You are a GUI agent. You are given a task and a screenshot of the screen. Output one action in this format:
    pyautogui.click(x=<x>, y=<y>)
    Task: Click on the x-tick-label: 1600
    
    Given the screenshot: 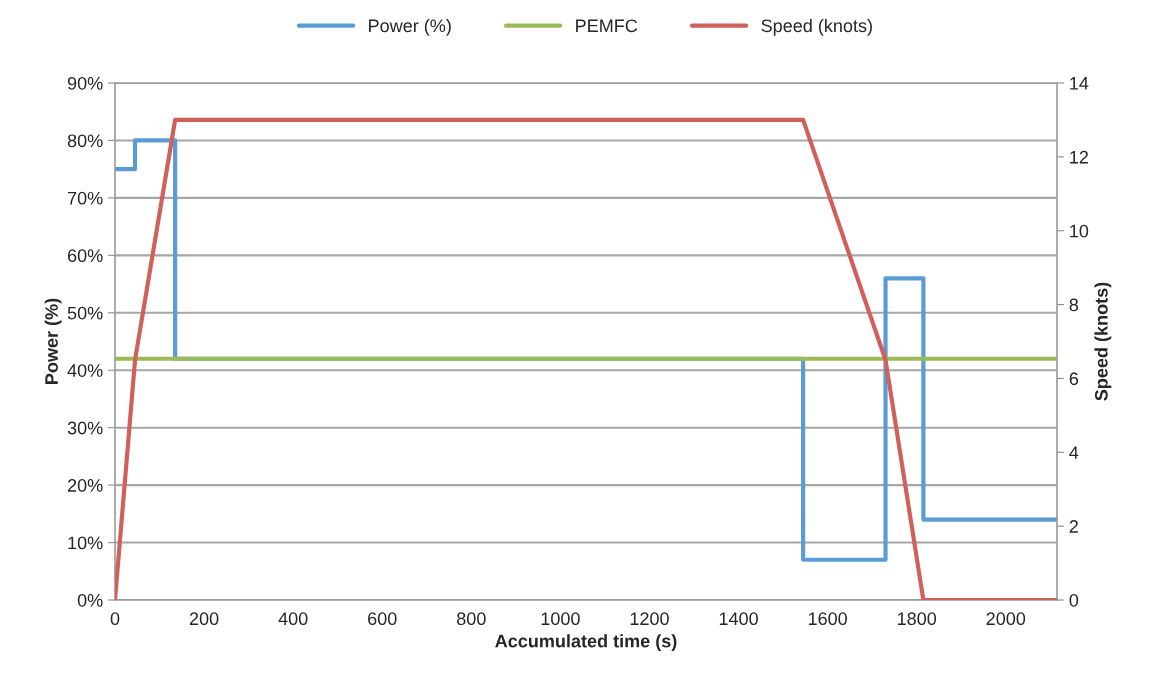 What is the action you would take?
    pyautogui.click(x=827, y=619)
    